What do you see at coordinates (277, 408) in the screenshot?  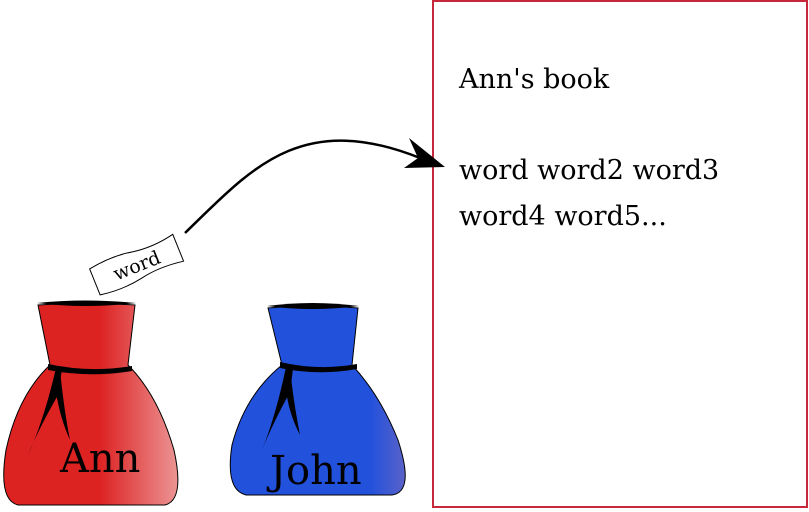 I see `john-bag-ribbon-left` at bounding box center [277, 408].